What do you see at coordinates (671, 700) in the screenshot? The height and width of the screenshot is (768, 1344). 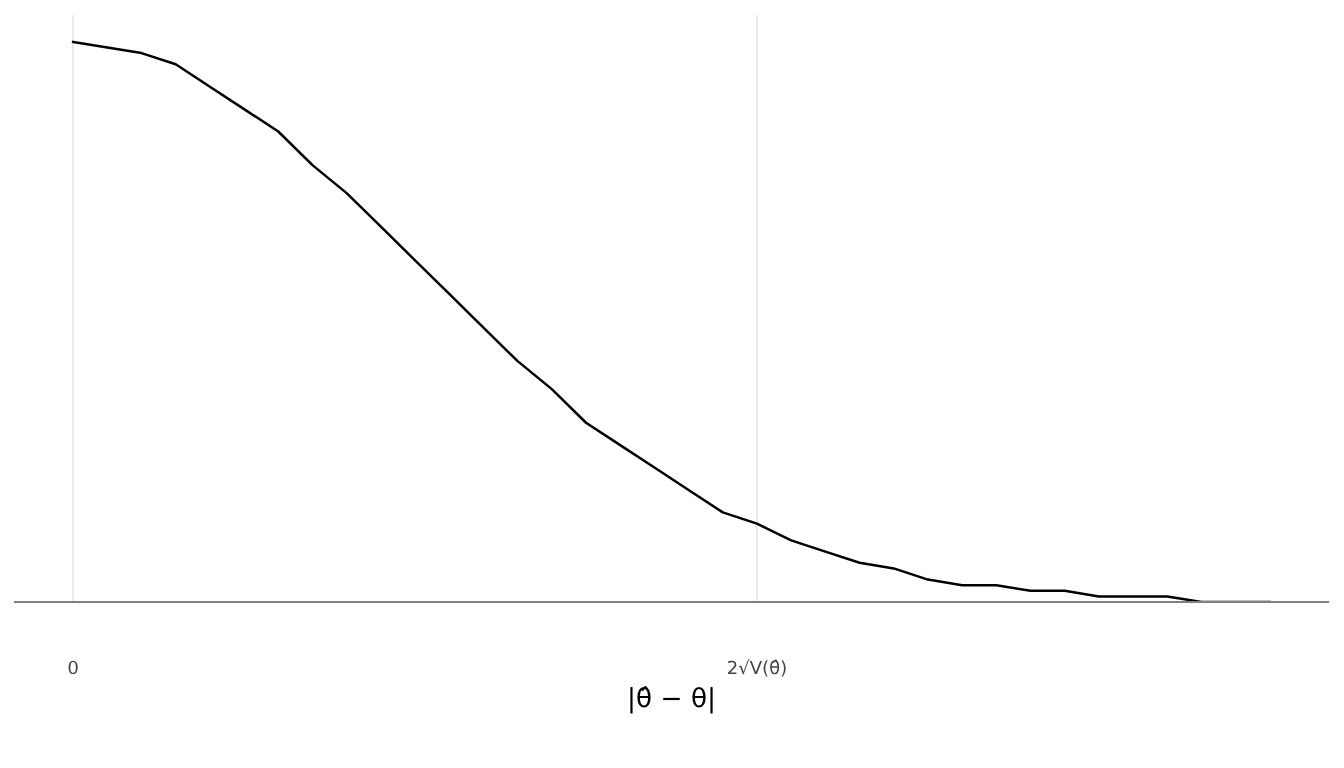 I see `x-axis-title: |θ̂ − θ|` at bounding box center [671, 700].